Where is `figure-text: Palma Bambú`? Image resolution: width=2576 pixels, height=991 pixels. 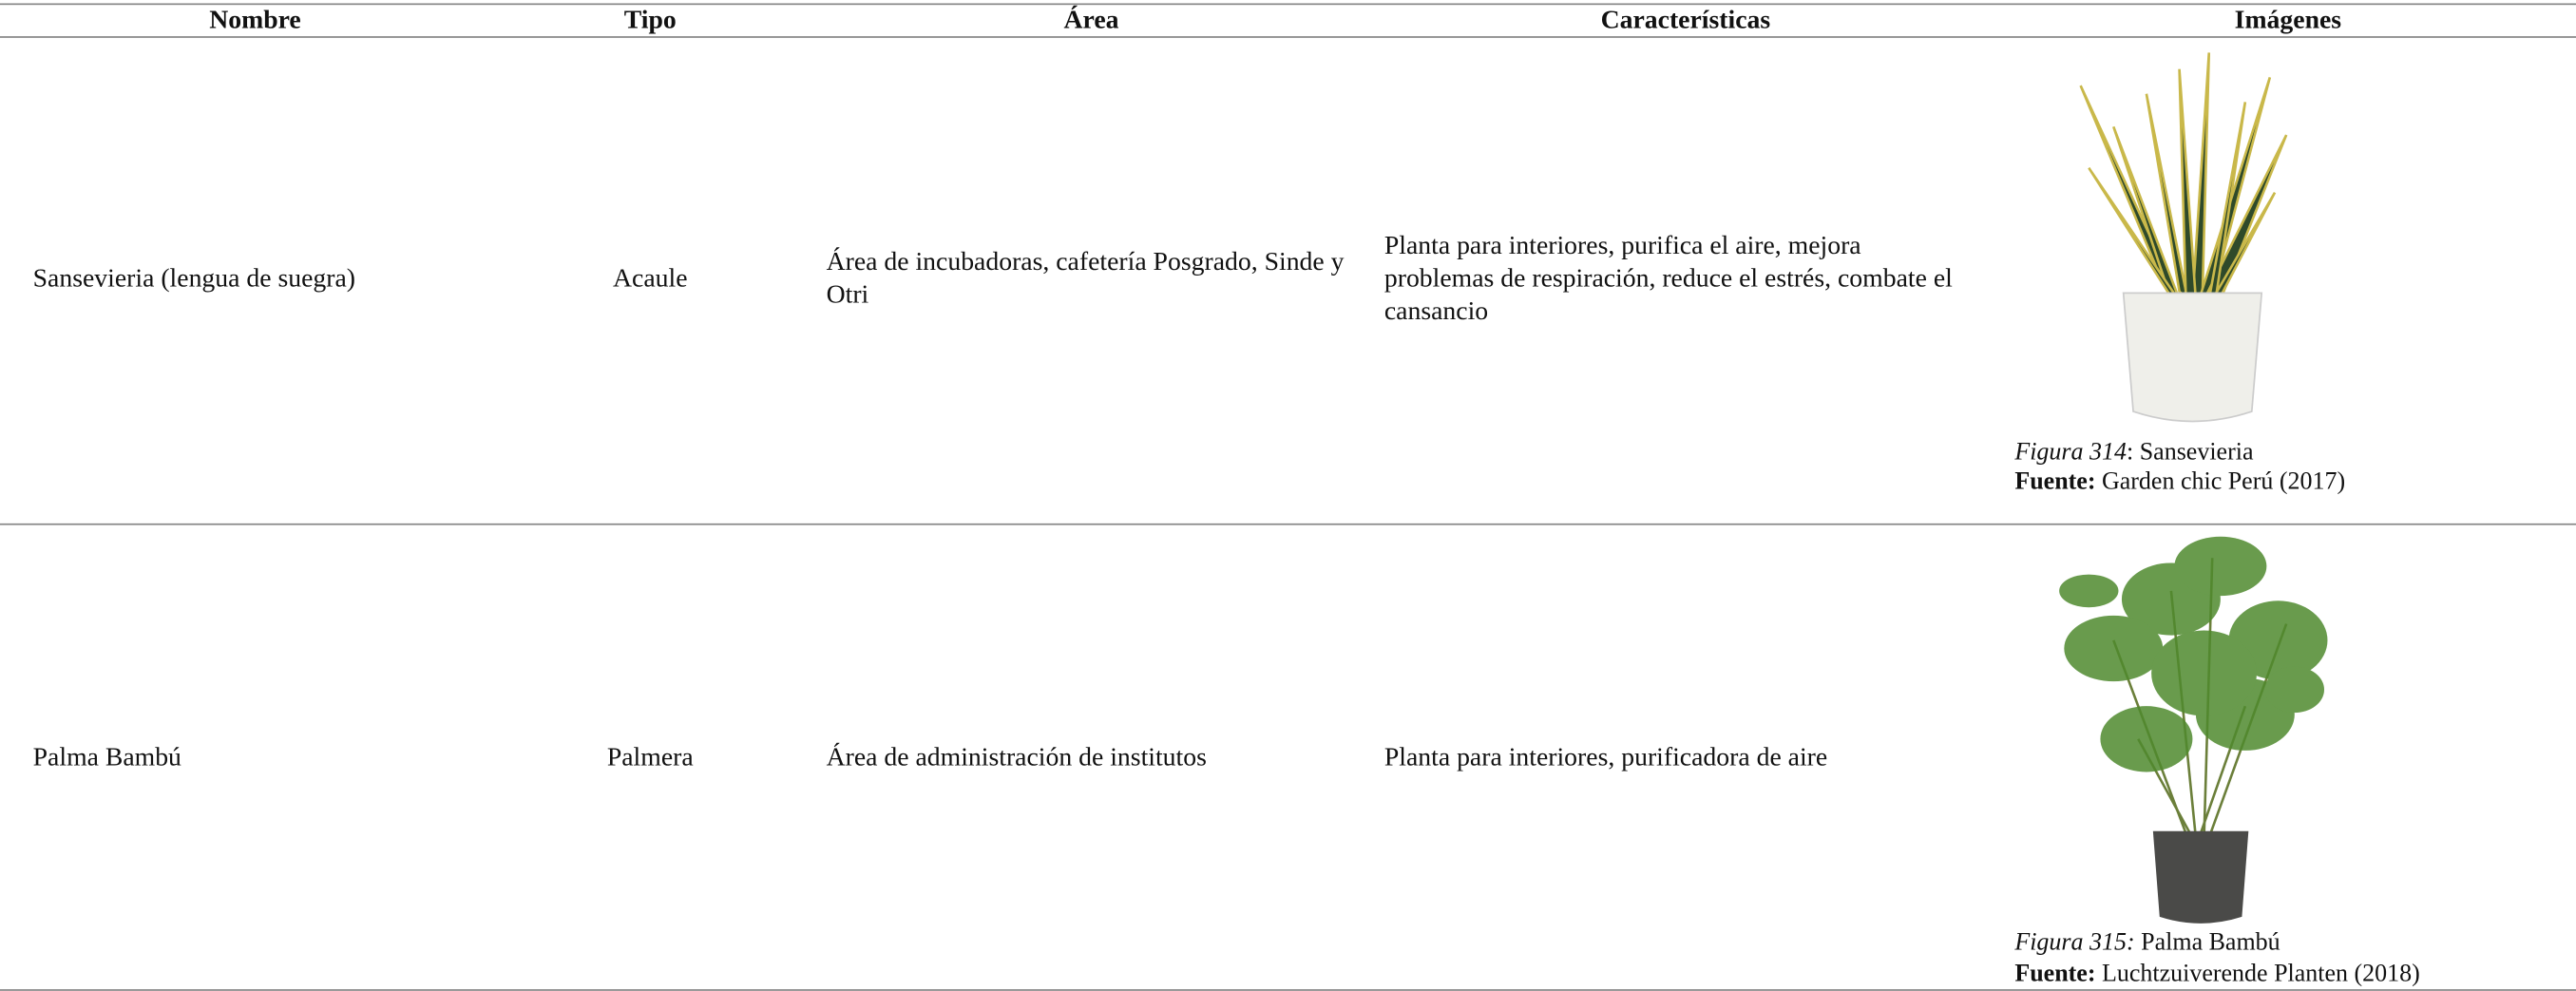 figure-text: Palma Bambú is located at coordinates (2207, 943).